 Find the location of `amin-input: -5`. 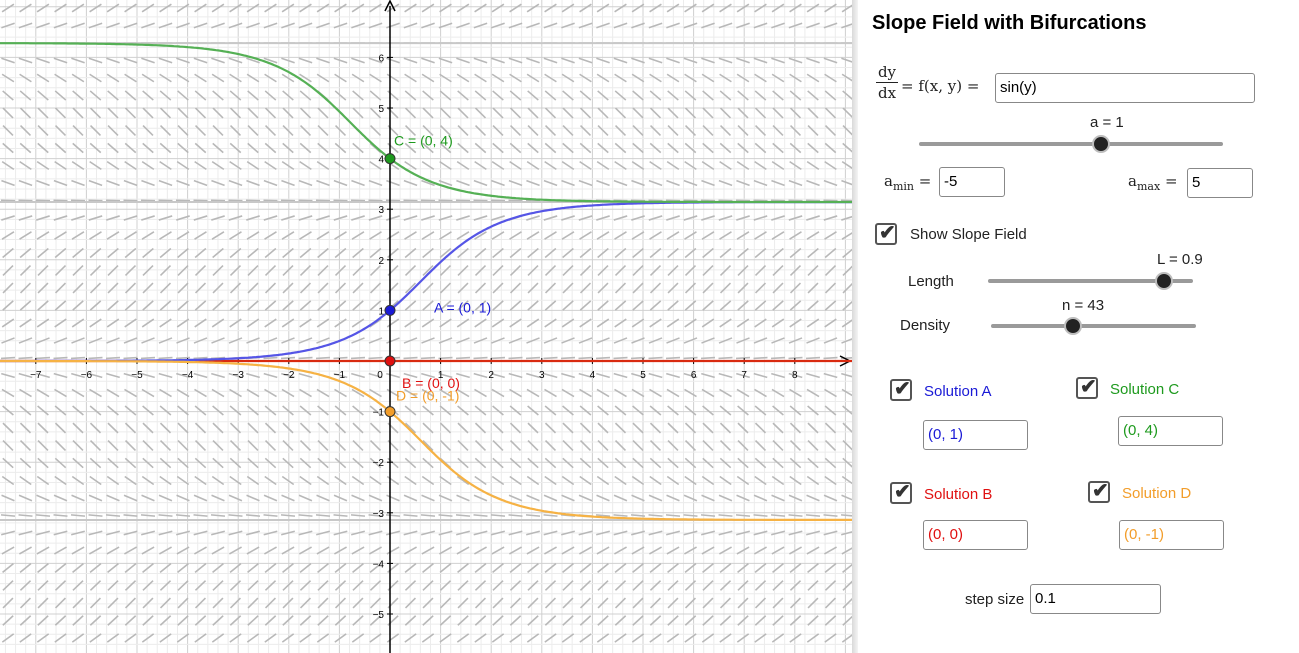

amin-input: -5 is located at coordinates (972, 182).